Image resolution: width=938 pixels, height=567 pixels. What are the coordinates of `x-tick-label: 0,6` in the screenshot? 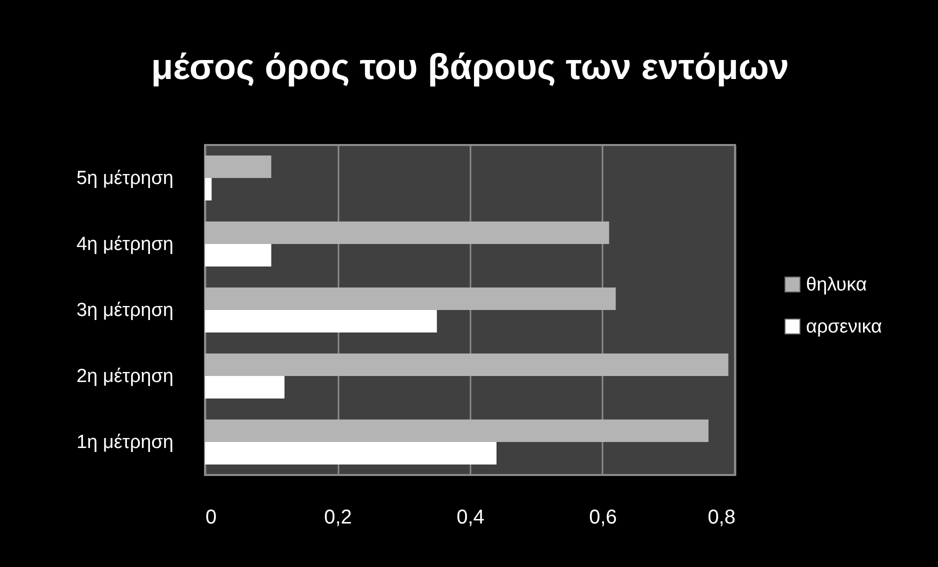 It's located at (603, 517).